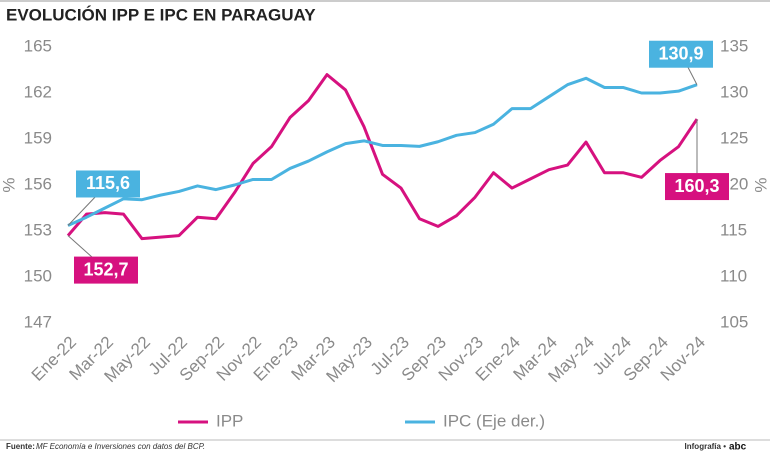 The width and height of the screenshot is (770, 453). Describe the element at coordinates (20, 446) in the screenshot. I see `source-label: Fuente:` at that location.